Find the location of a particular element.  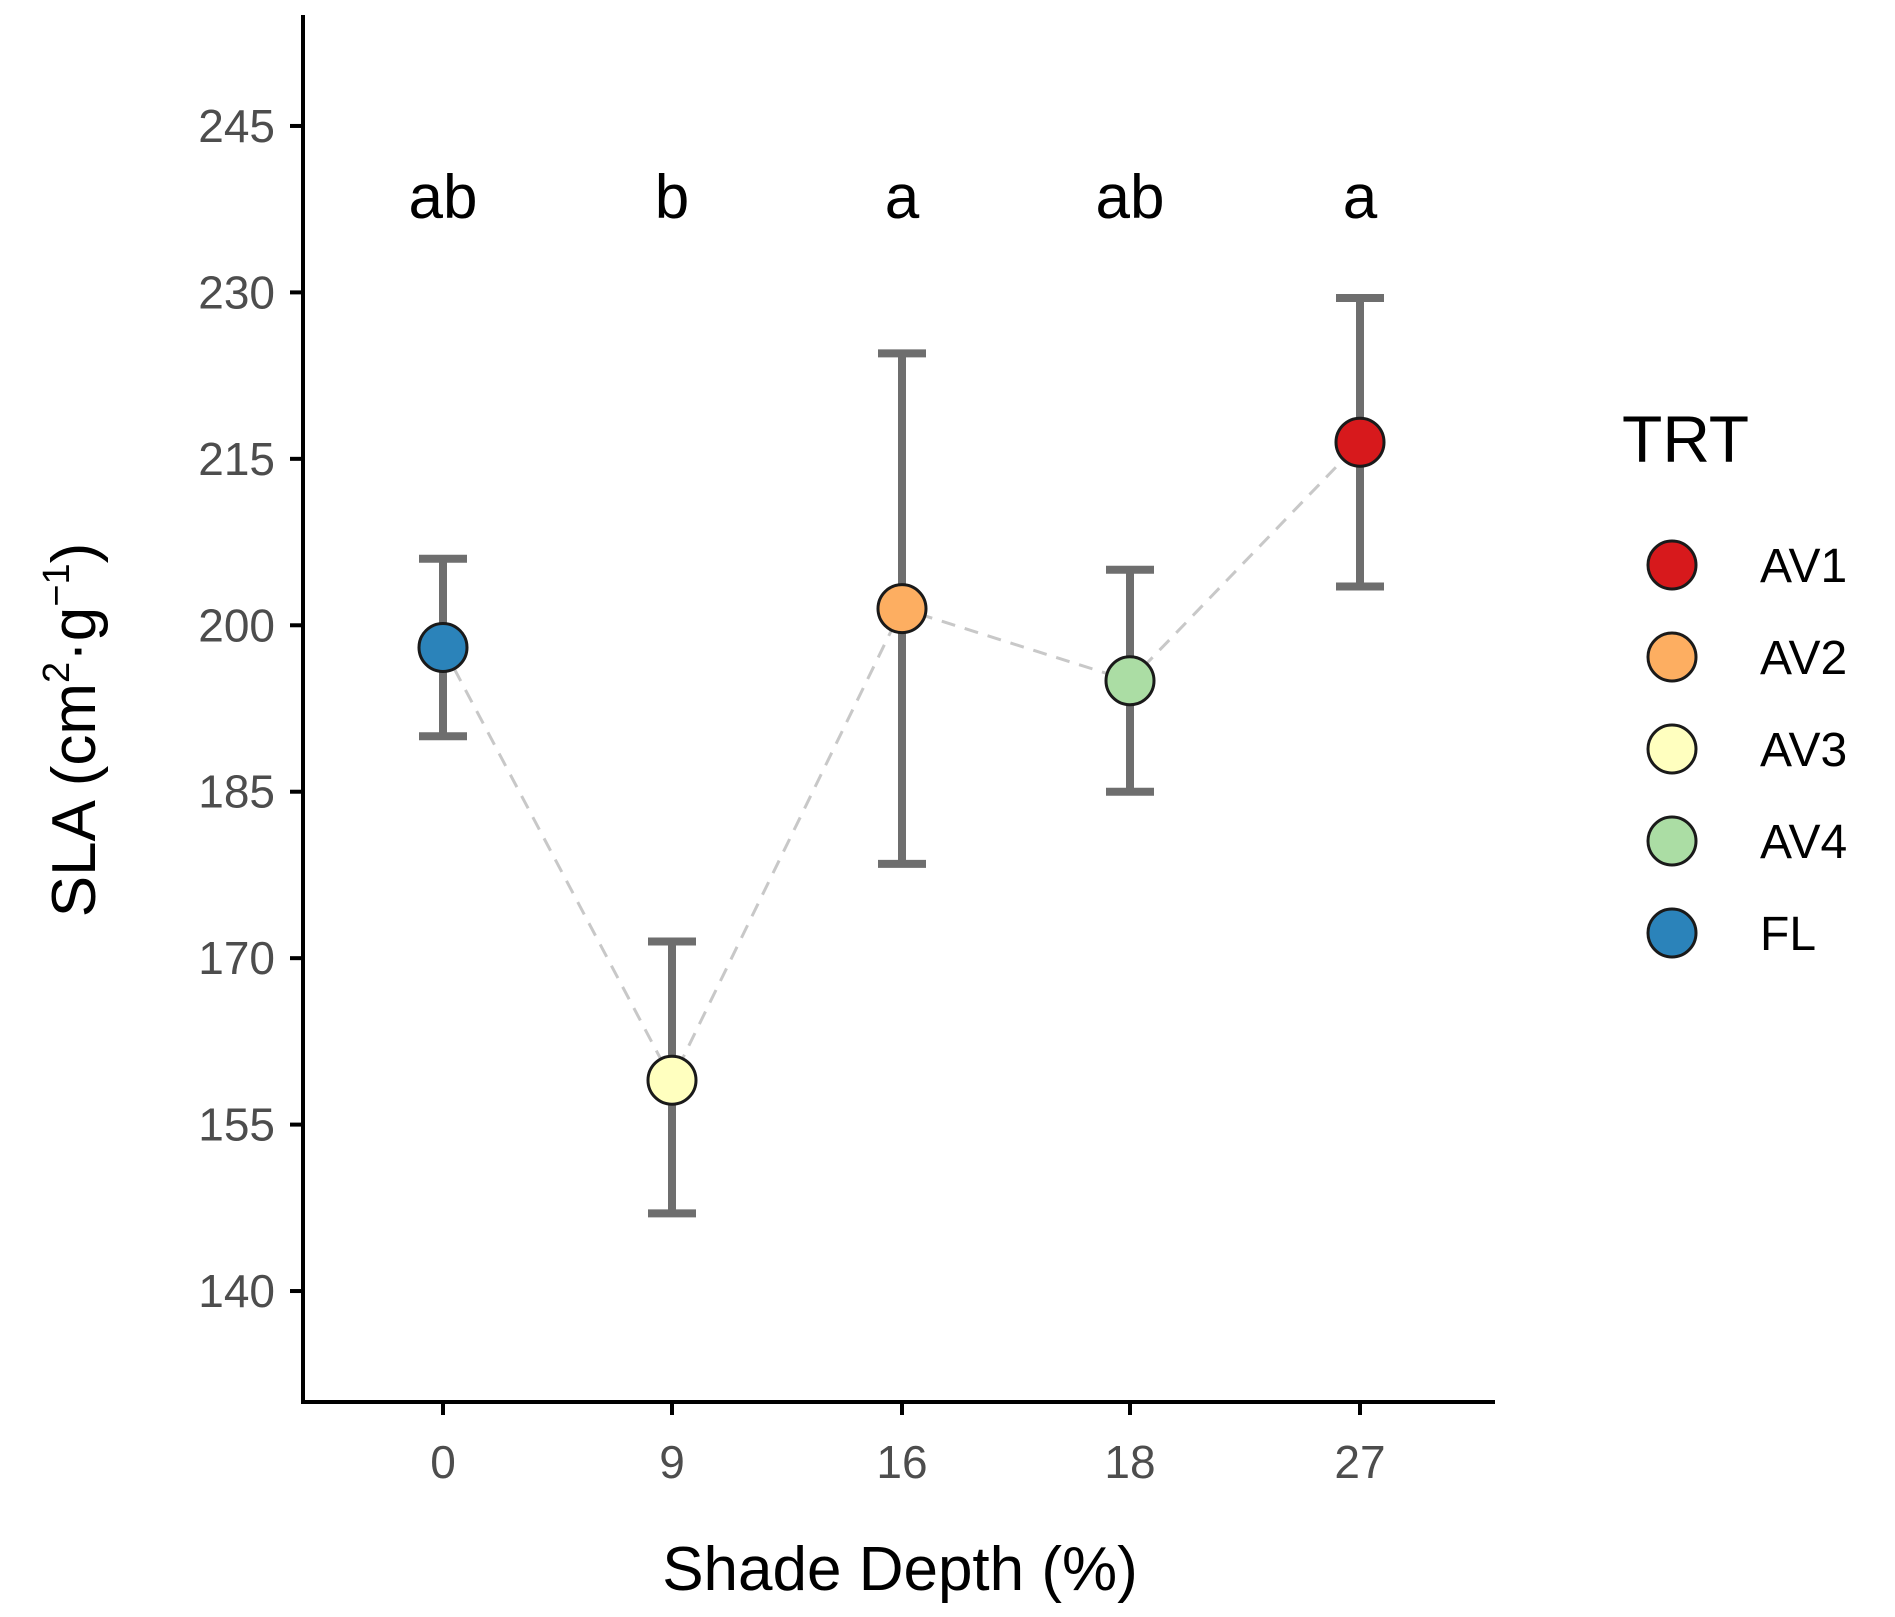

y-ticks: 140 155 170 185 200 215 230 245 is located at coordinates (250, 708).